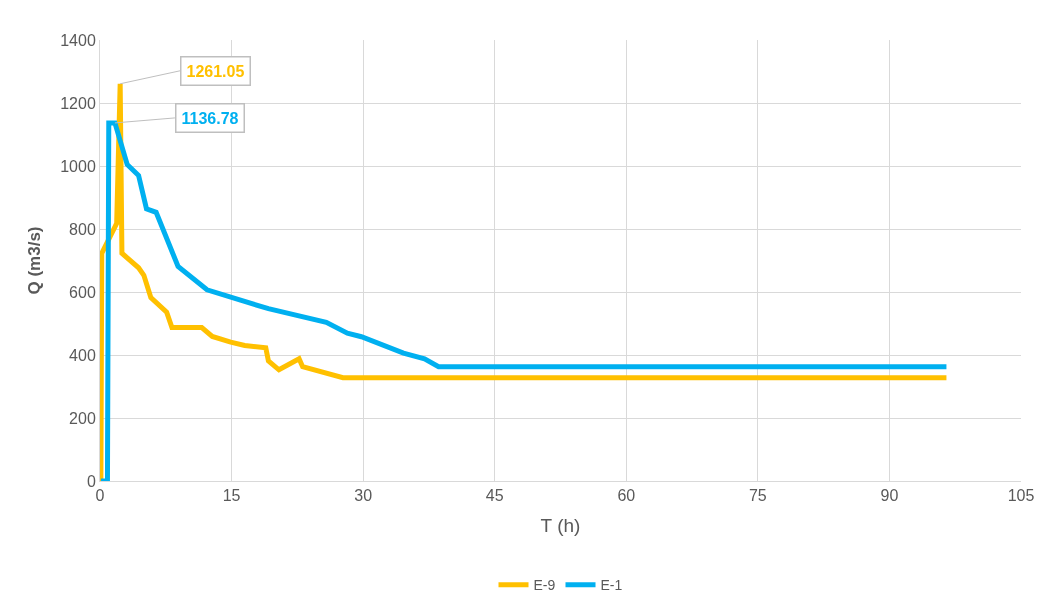  What do you see at coordinates (82, 229) in the screenshot?
I see `y-tick-label: 800` at bounding box center [82, 229].